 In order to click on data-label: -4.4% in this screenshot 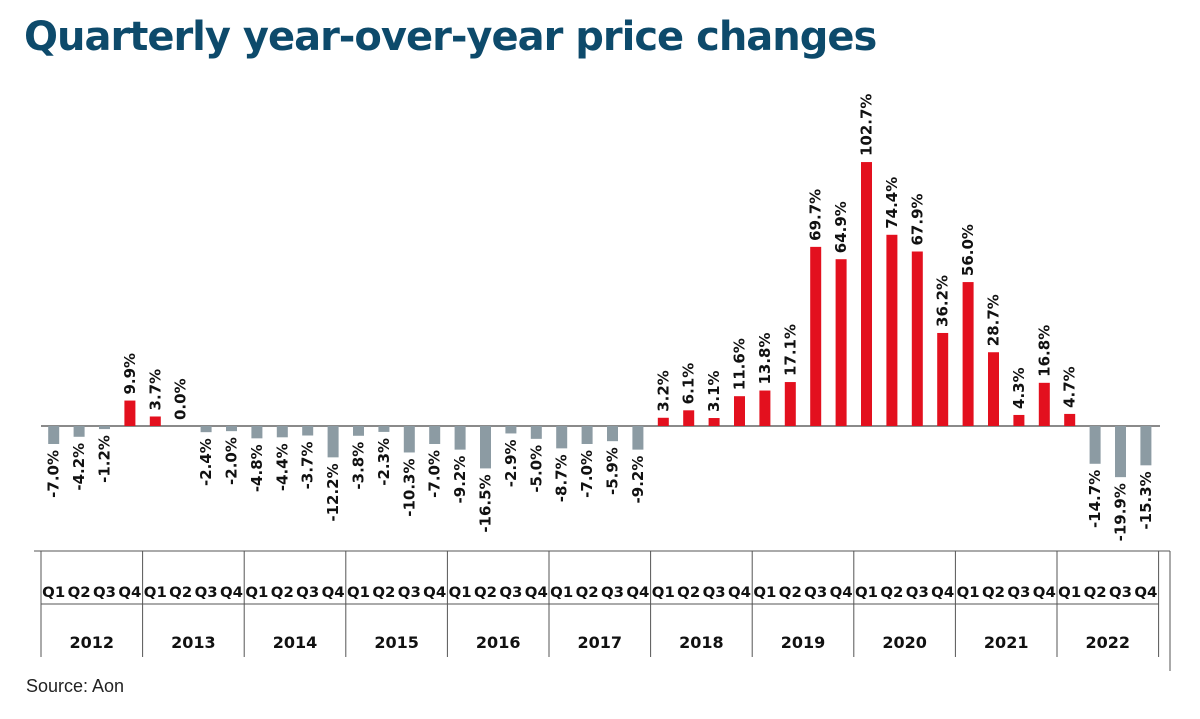, I will do `click(282, 467)`.